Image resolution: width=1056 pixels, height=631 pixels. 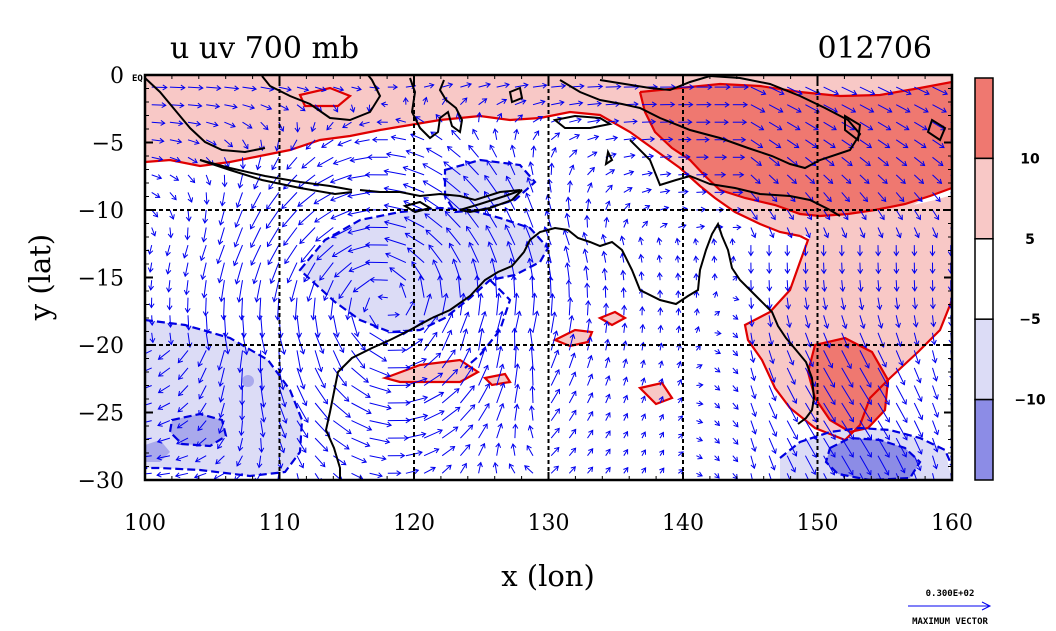 I want to click on x-axis-label: x (lon), so click(x=548, y=576).